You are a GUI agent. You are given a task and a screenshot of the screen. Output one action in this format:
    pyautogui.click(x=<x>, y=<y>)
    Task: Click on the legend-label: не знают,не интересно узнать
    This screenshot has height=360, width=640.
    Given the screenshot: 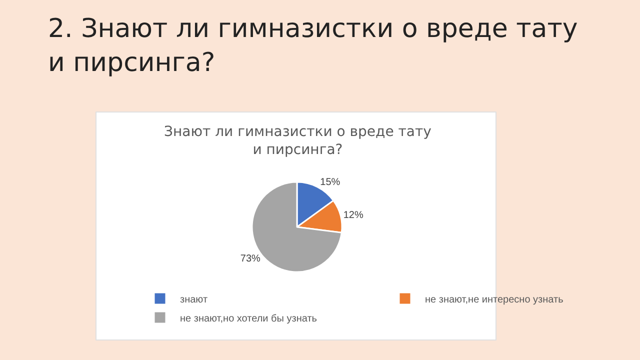 What is the action you would take?
    pyautogui.click(x=494, y=300)
    